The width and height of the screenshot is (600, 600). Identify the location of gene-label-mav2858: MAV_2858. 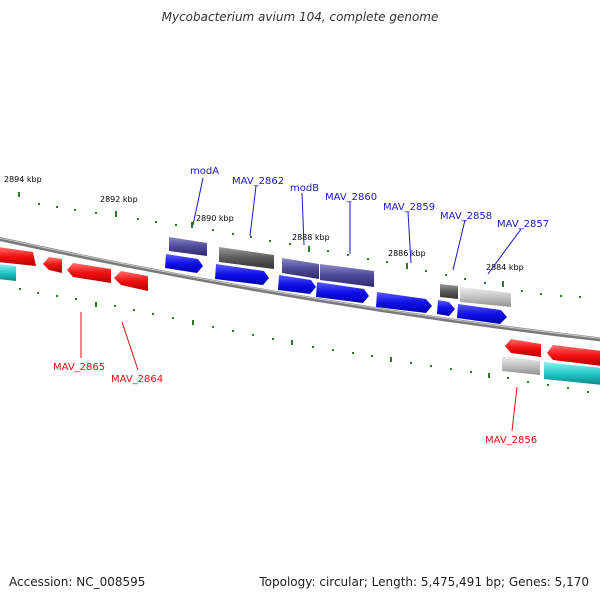
(466, 216).